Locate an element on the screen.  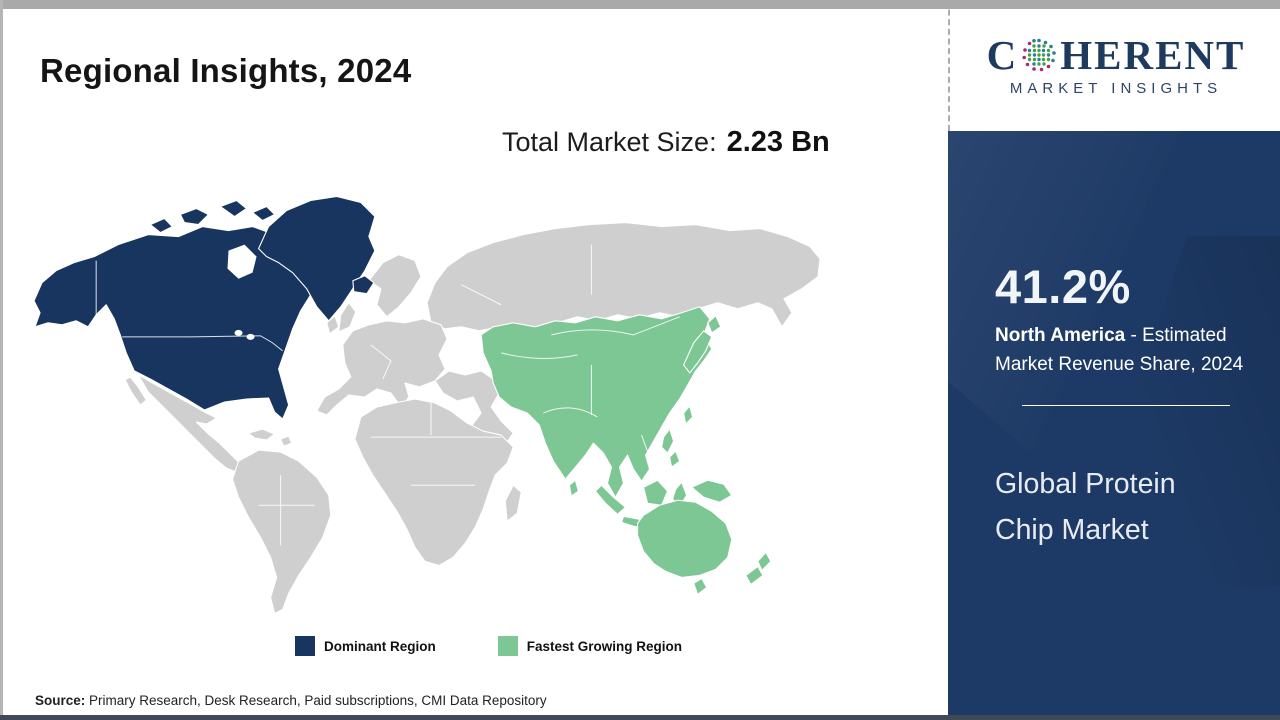
market-share-value: 41.2% is located at coordinates (1063, 286).